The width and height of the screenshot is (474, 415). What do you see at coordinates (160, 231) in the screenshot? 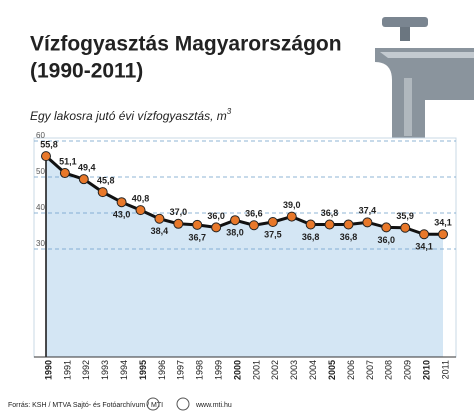
I see `value-label: 38,4` at bounding box center [160, 231].